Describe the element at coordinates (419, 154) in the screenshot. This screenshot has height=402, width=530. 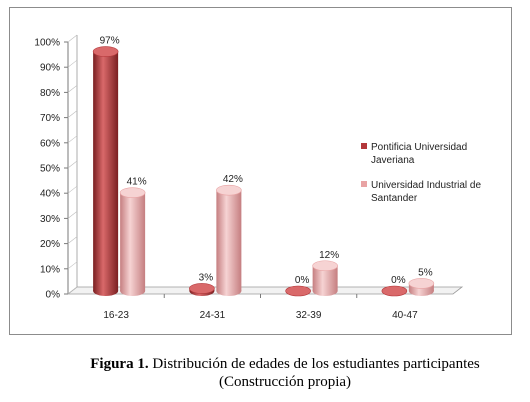
I see `legend-label-series1: Pontificia Universidad Javeriana` at that location.